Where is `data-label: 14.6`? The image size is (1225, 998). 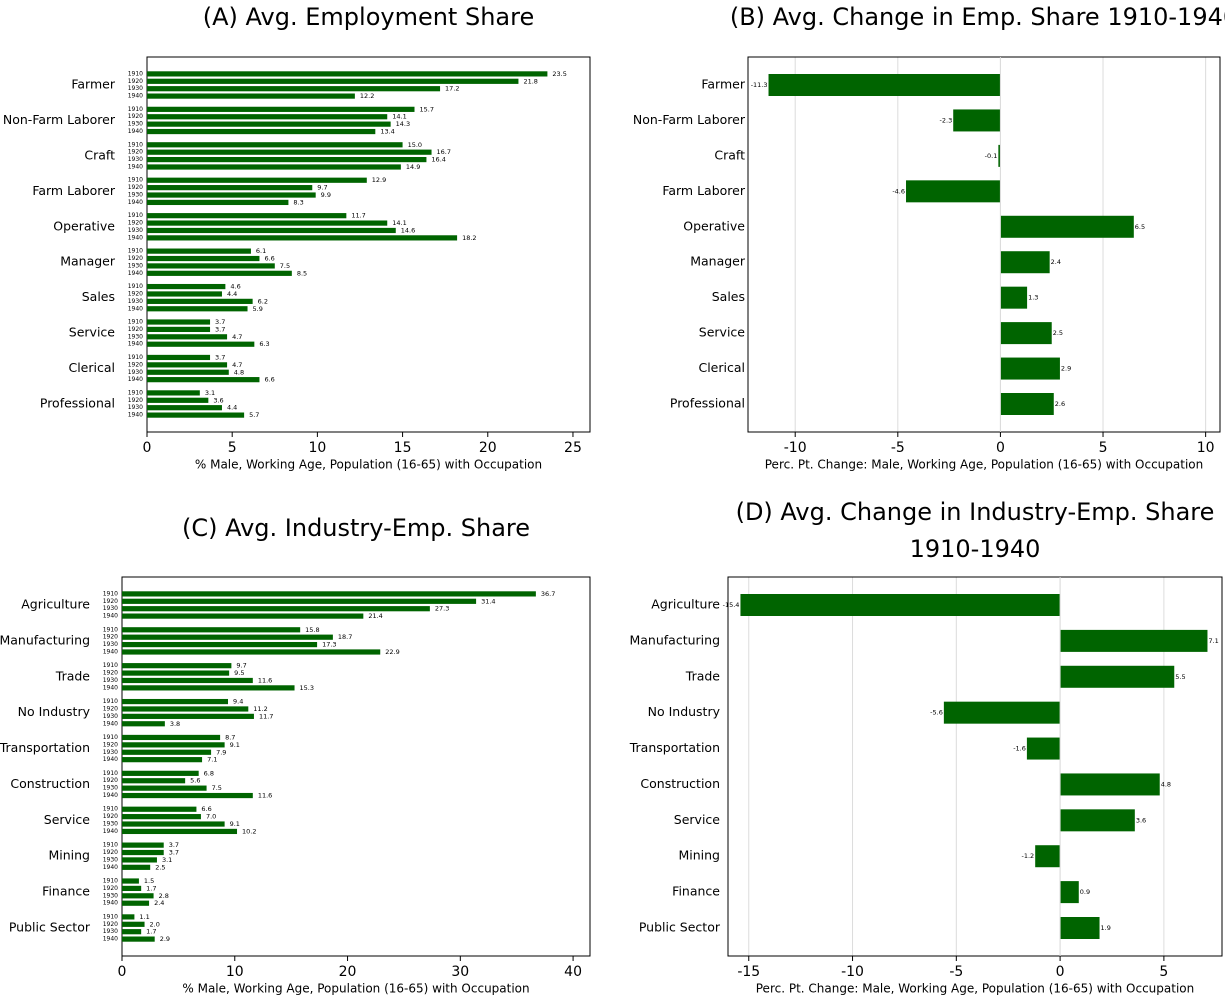
data-label: 14.6 is located at coordinates (408, 230).